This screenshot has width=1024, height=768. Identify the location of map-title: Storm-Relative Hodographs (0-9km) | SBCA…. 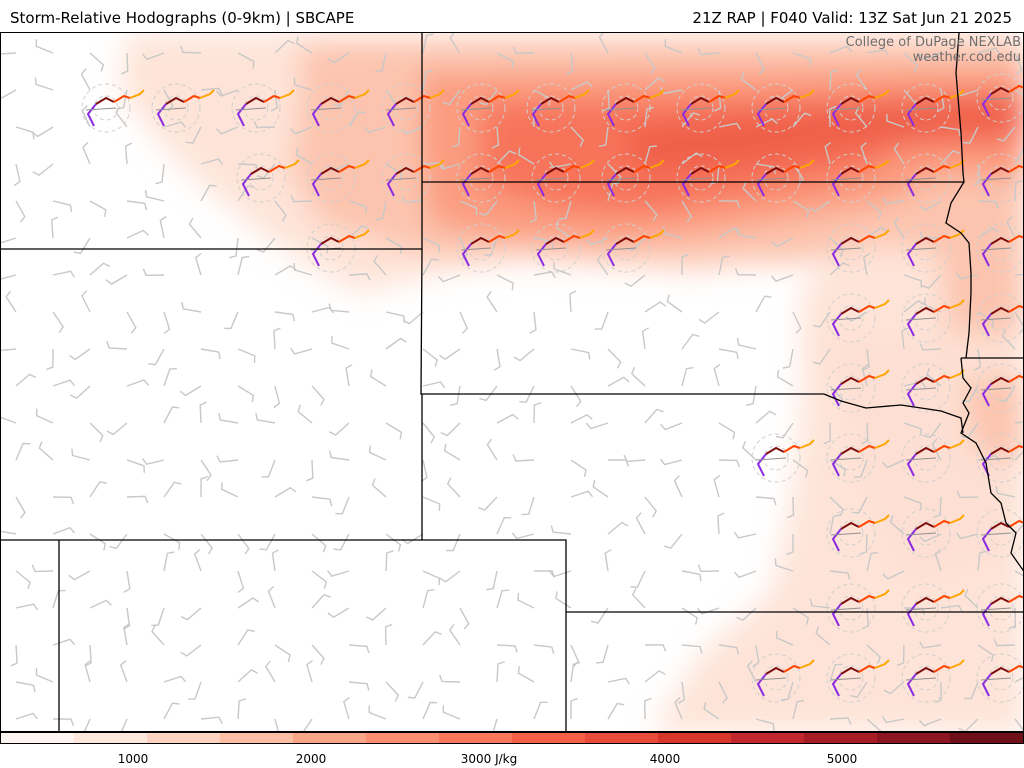
(182, 18).